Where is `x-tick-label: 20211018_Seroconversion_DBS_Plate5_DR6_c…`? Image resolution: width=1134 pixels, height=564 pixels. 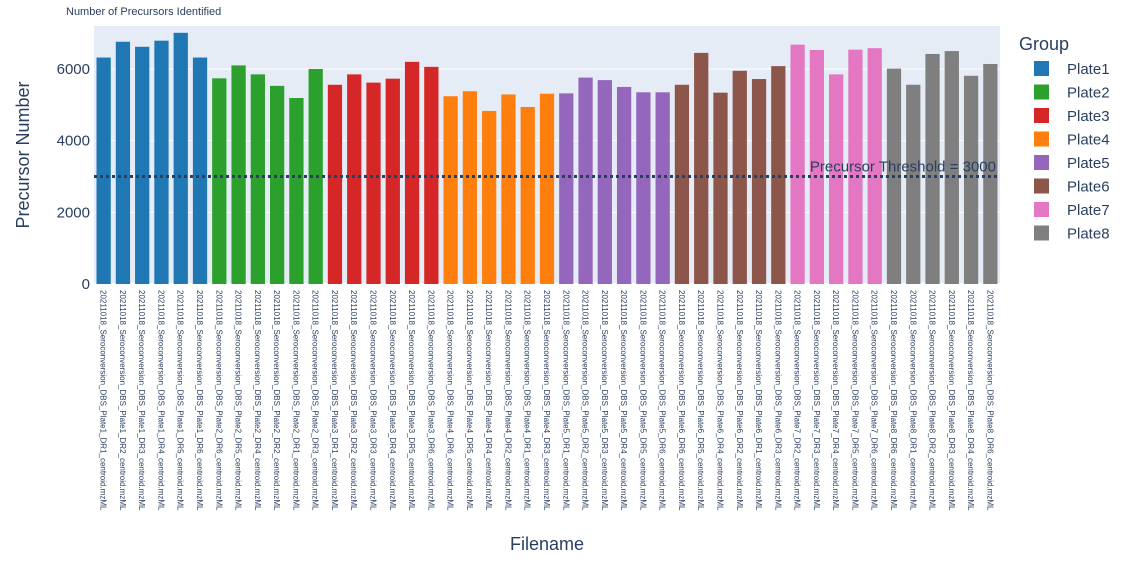 x-tick-label: 20211018_Seroconversion_DBS_Plate5_DR6_c… is located at coordinates (662, 400).